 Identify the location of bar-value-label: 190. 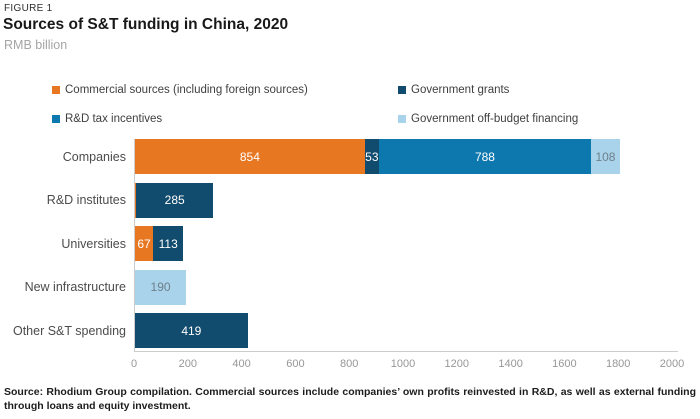
(160, 287).